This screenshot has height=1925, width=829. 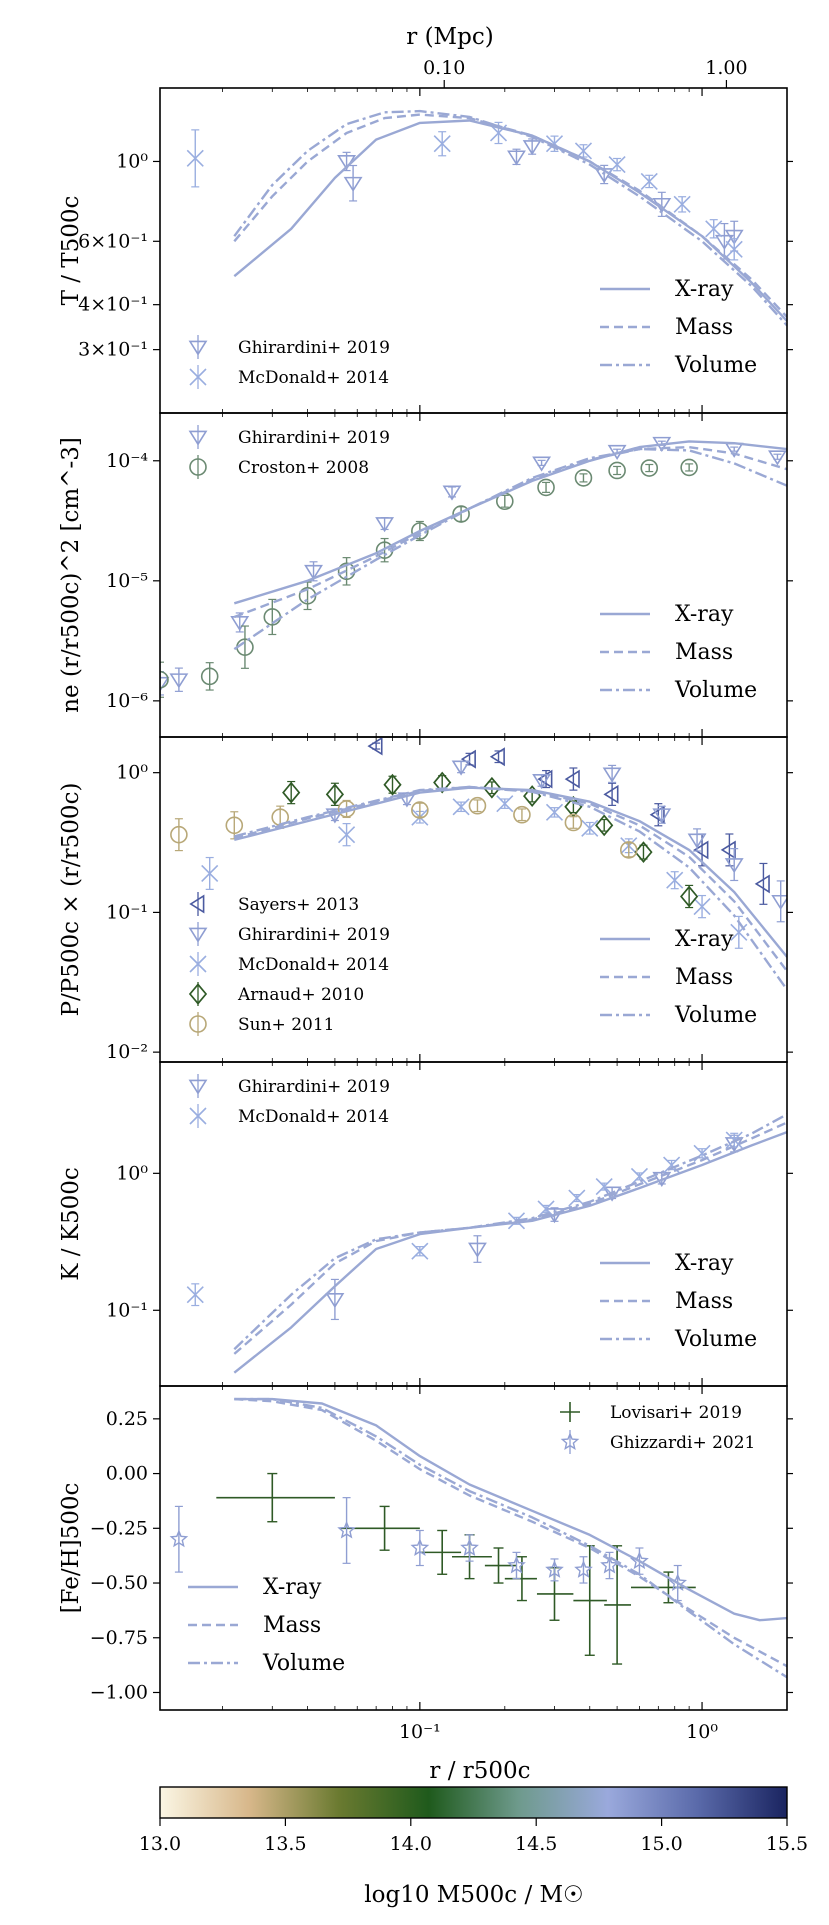 I want to click on ytick-label-temperature-2: 4×10⁻¹, so click(x=113, y=305).